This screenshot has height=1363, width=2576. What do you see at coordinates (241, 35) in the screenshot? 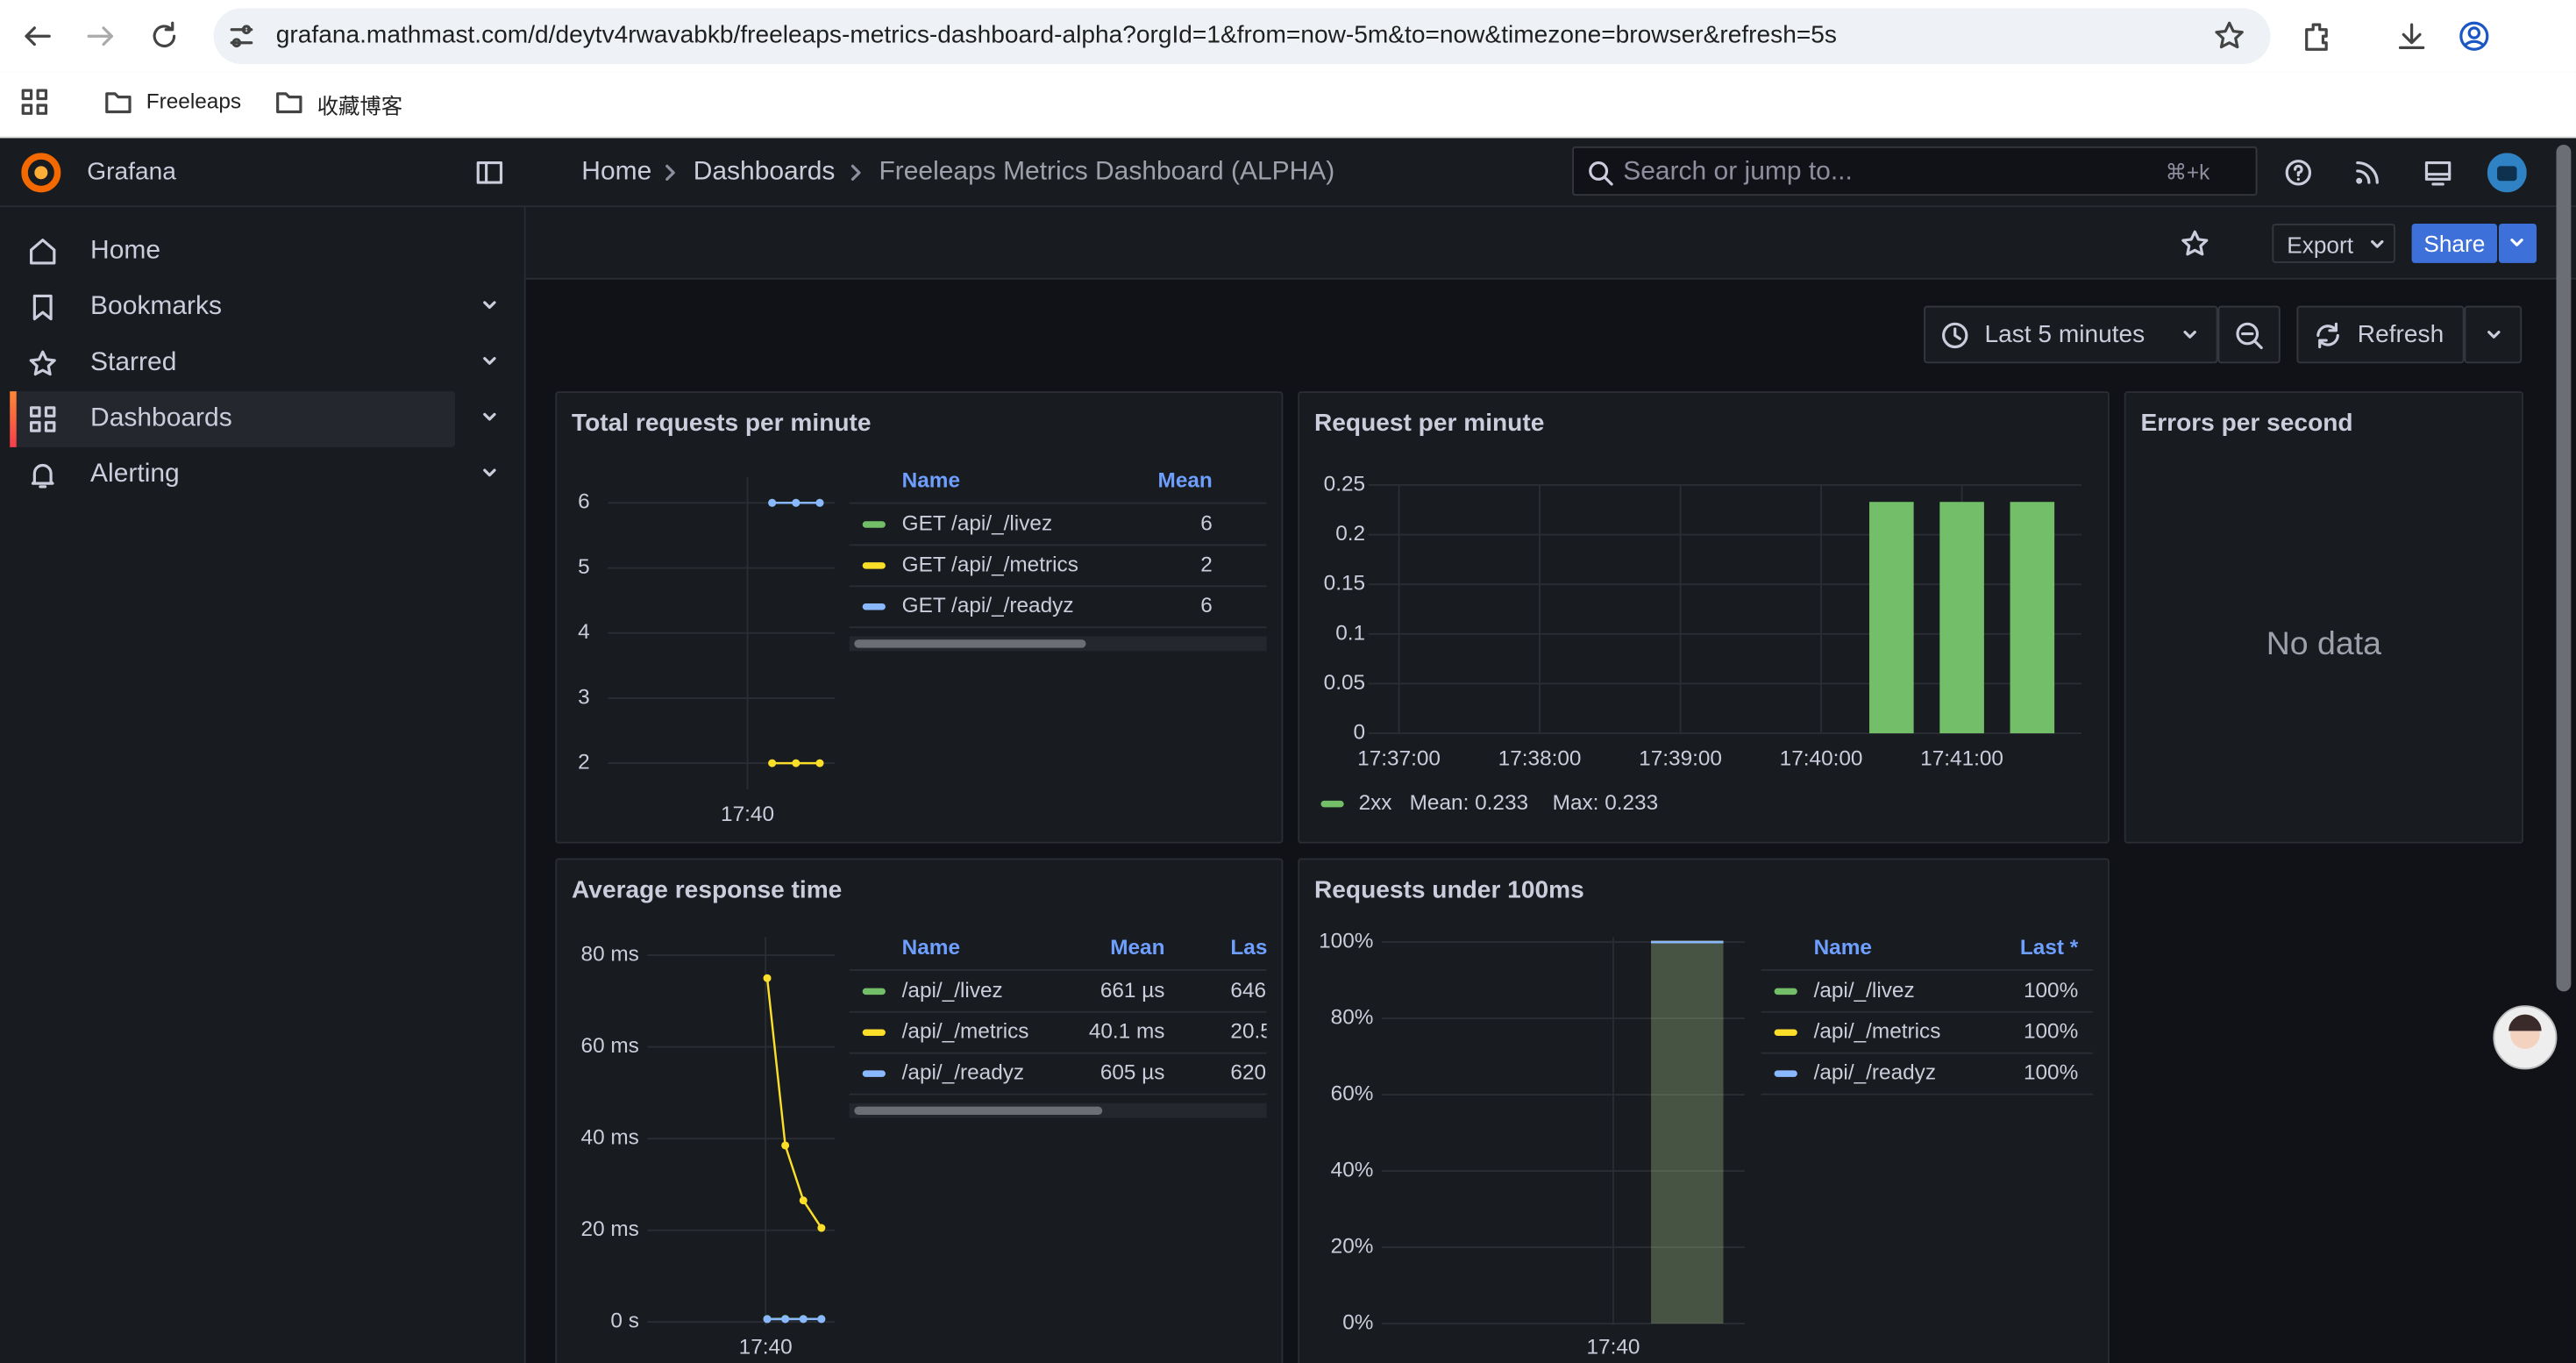
I see `site-info-icon` at bounding box center [241, 35].